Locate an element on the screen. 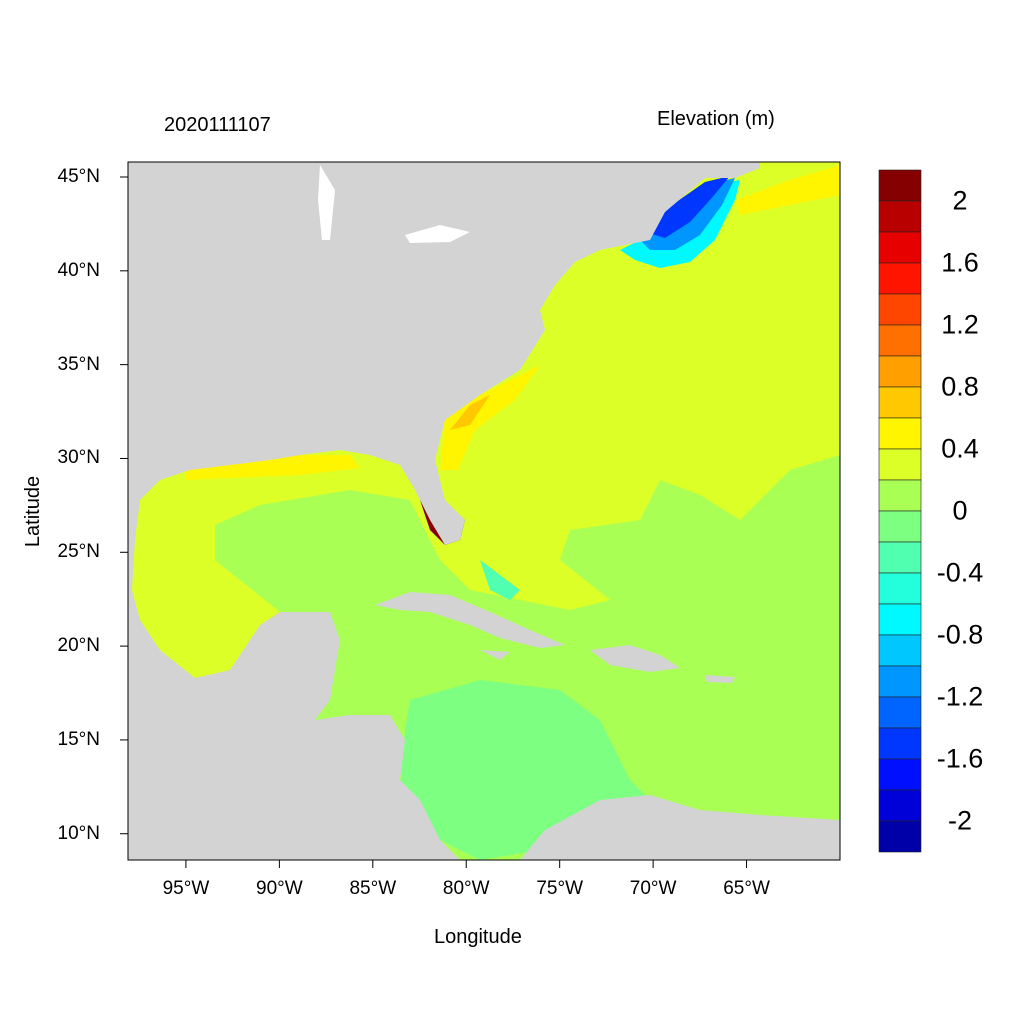  colorbar-label: 0.4 is located at coordinates (960, 448).